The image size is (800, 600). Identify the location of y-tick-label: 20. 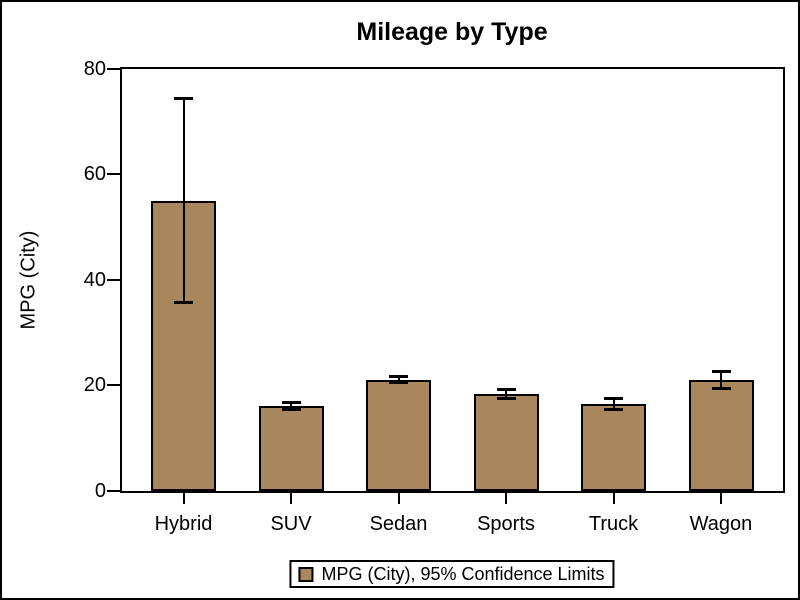
(94, 385).